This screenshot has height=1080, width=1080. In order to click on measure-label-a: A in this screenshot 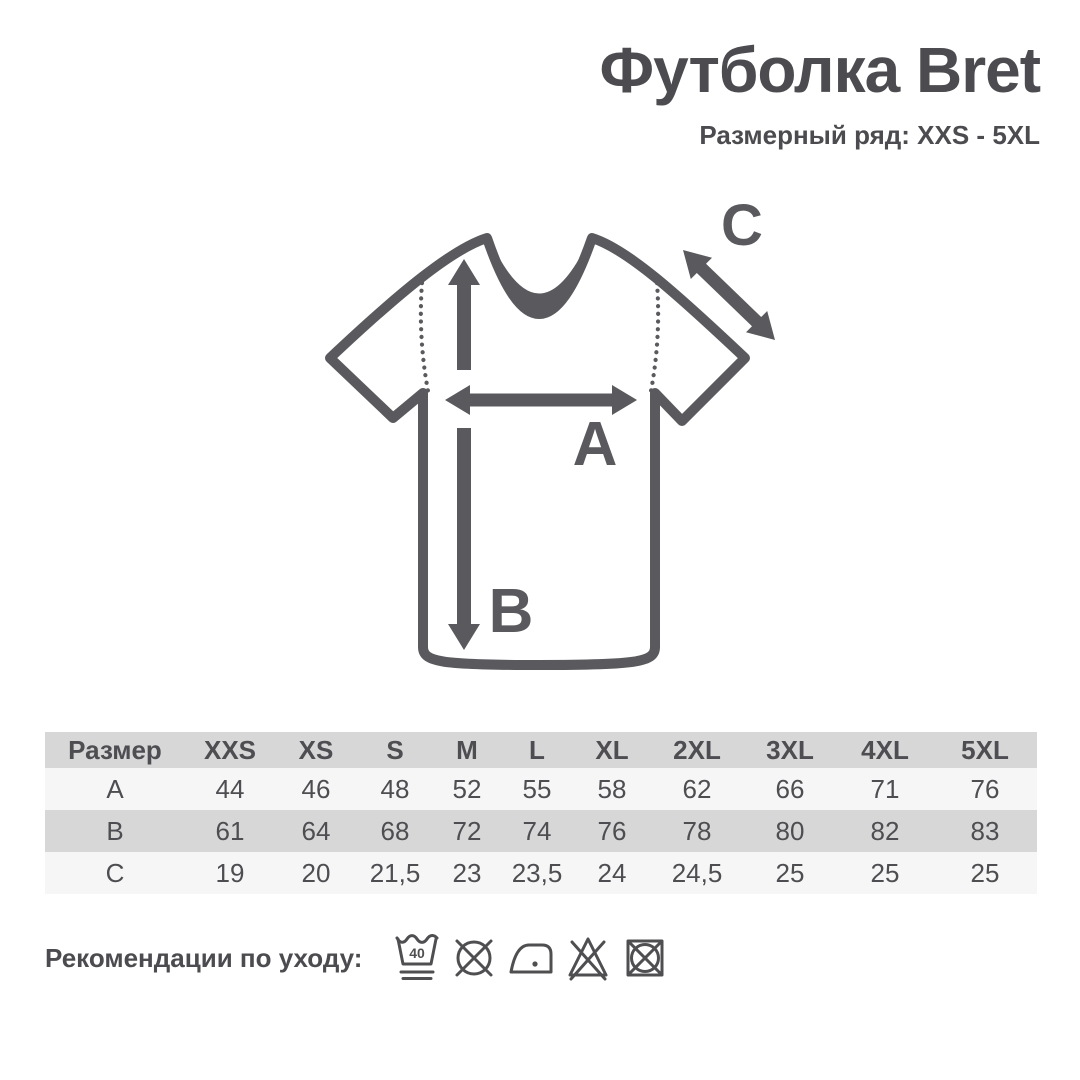, I will do `click(595, 444)`.